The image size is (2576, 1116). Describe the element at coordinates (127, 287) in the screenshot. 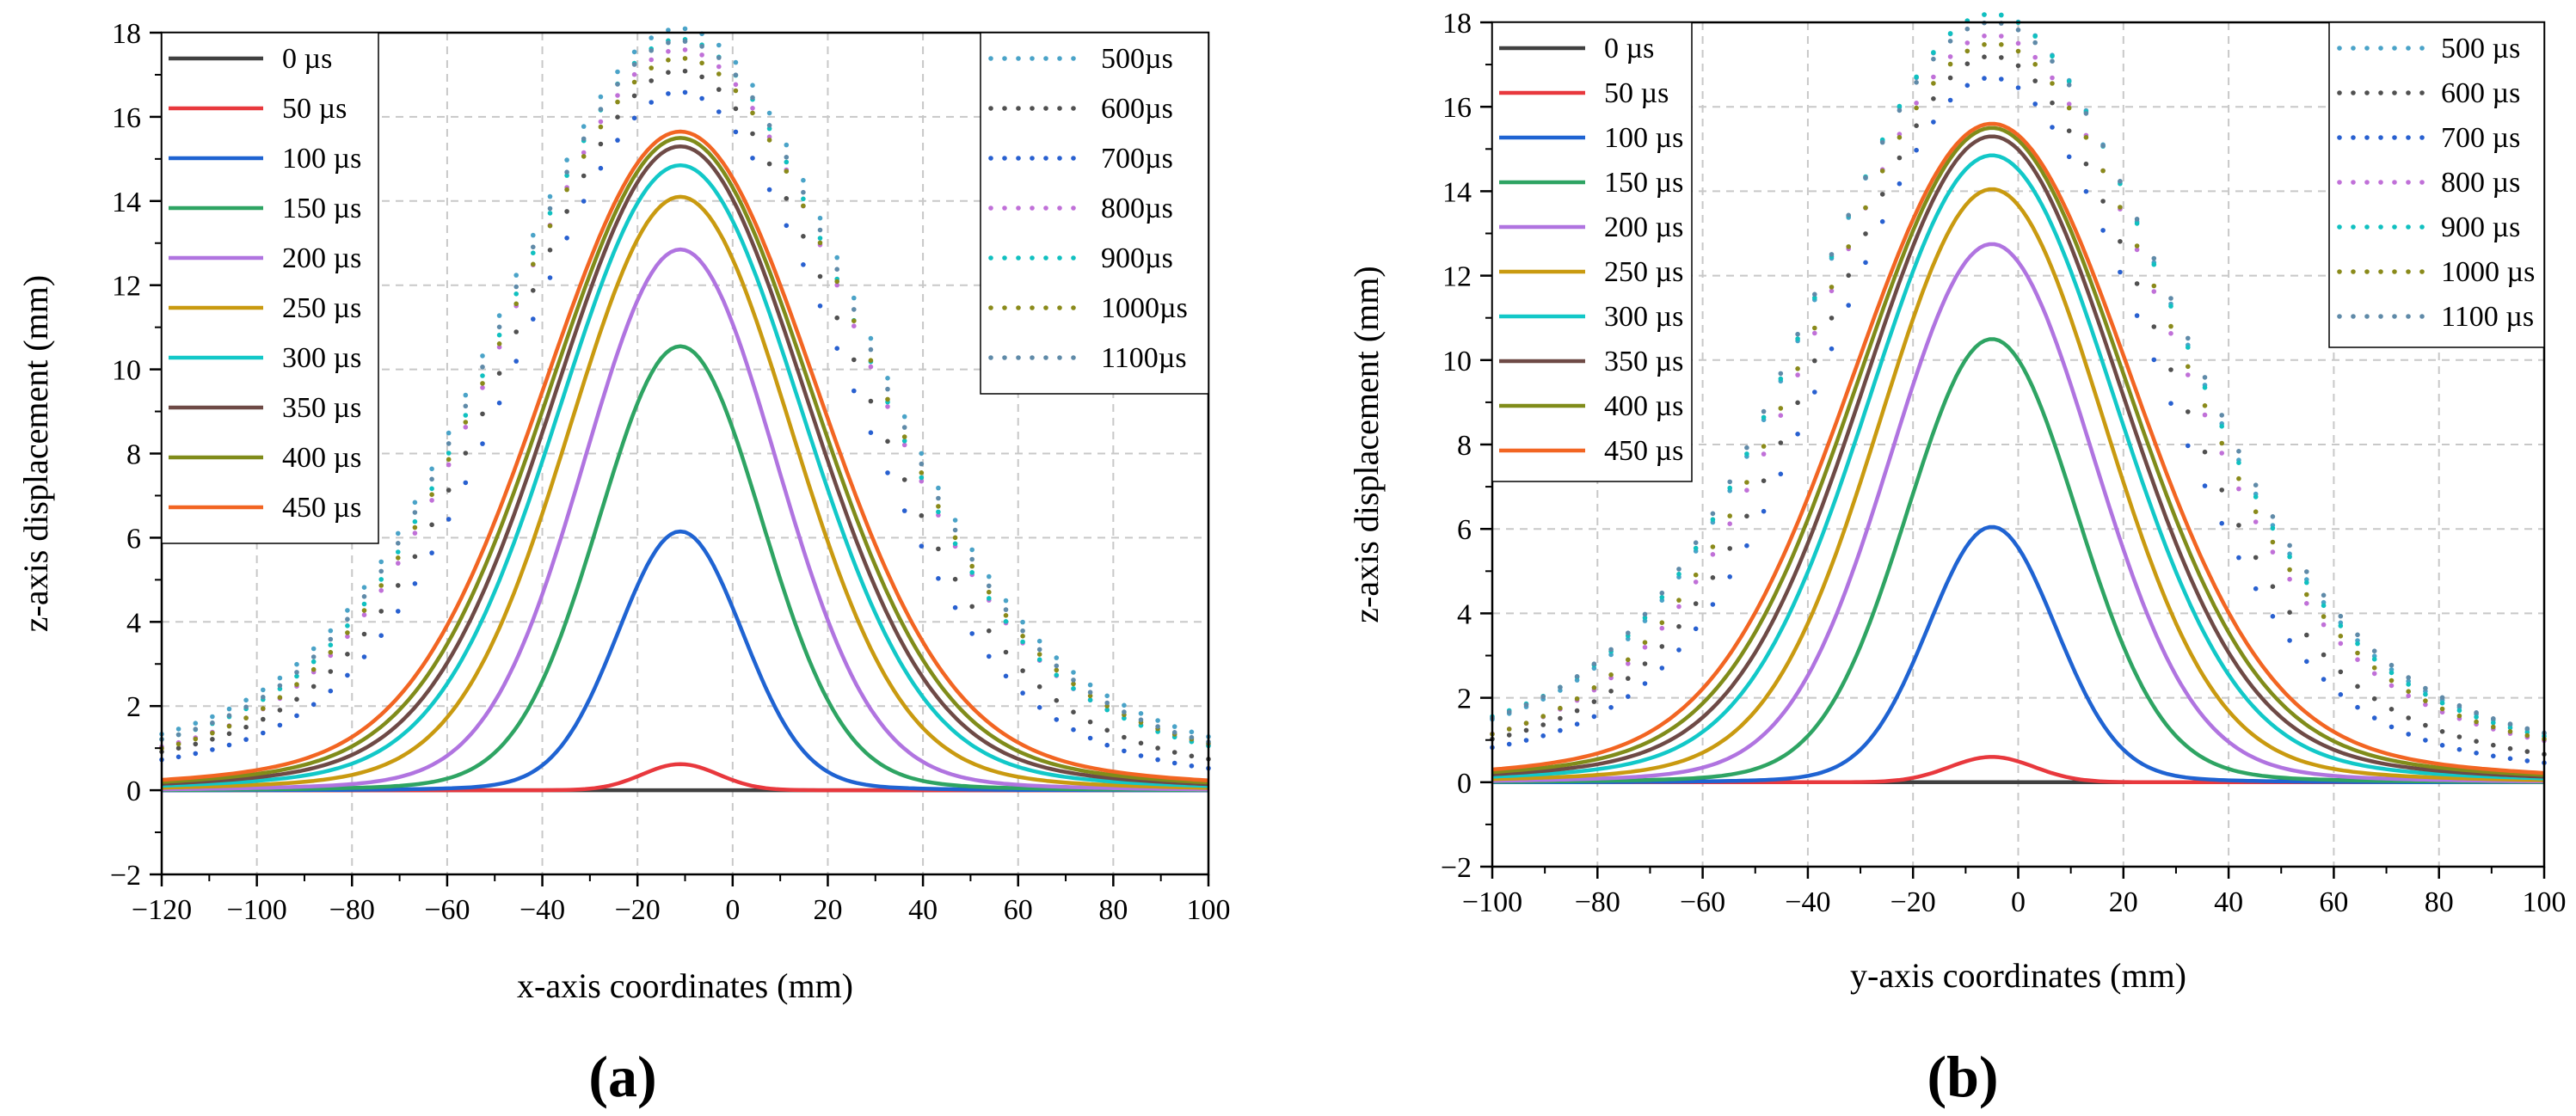

I see `a-ytick-label: 12` at that location.